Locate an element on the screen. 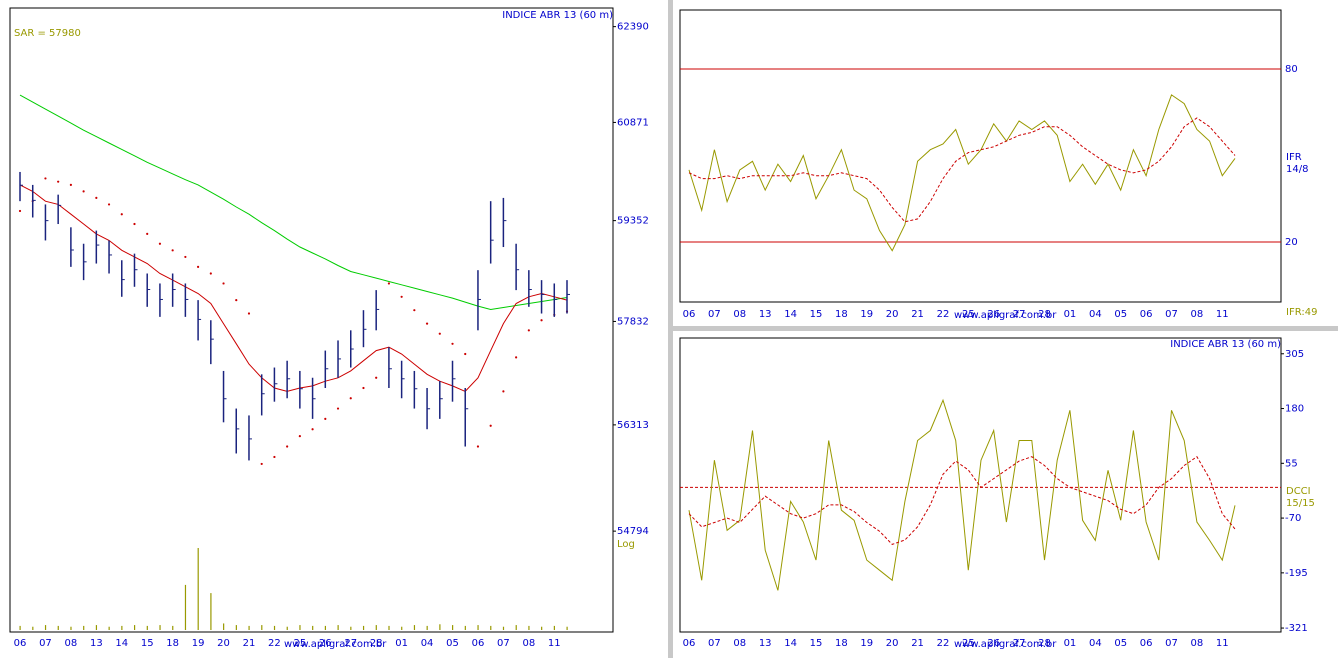 This screenshot has height=658, width=1338. x-tick-label: 18 is located at coordinates (172, 643).